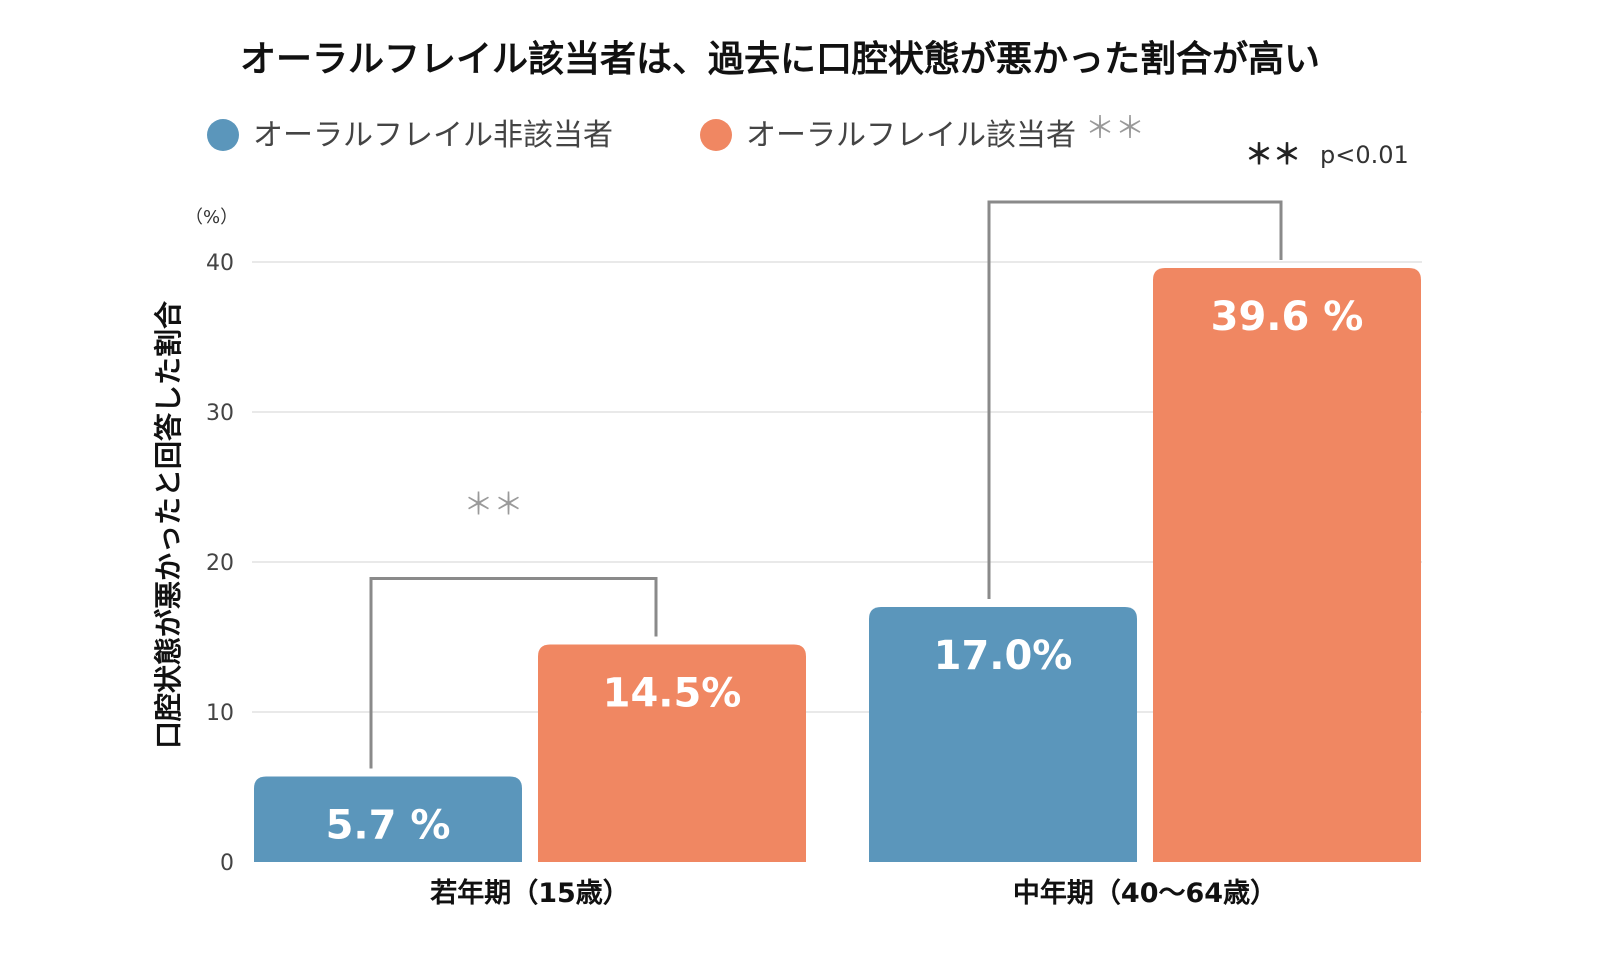 The width and height of the screenshot is (1599, 965). I want to click on y-tick-label: 20, so click(220, 563).